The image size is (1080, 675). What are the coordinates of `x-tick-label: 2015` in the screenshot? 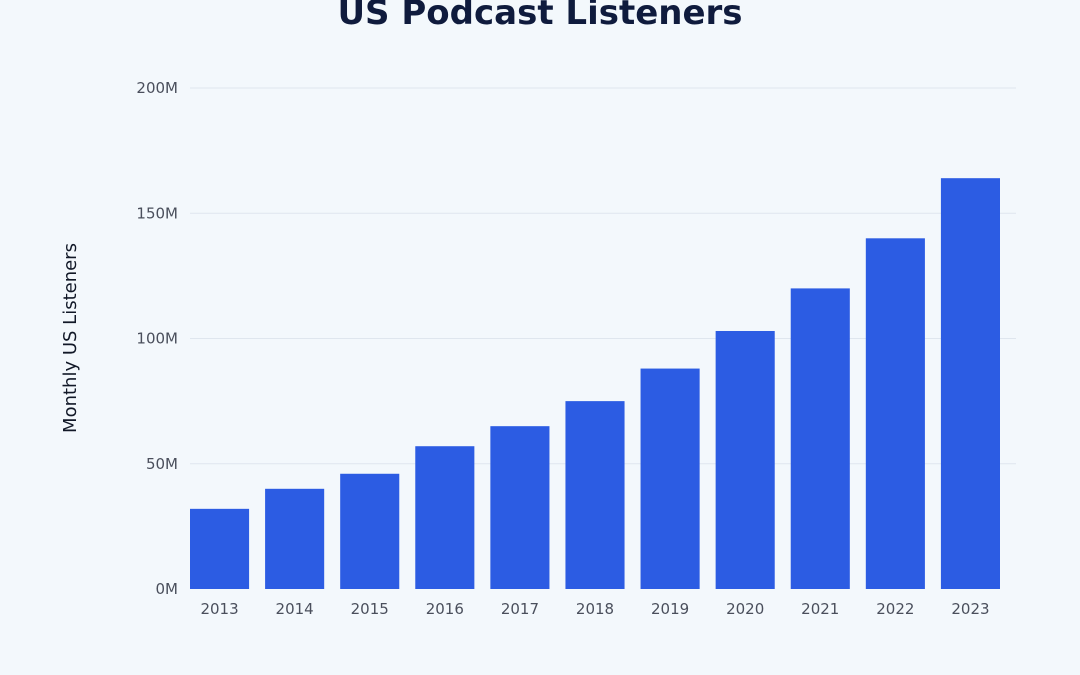 It's located at (370, 609).